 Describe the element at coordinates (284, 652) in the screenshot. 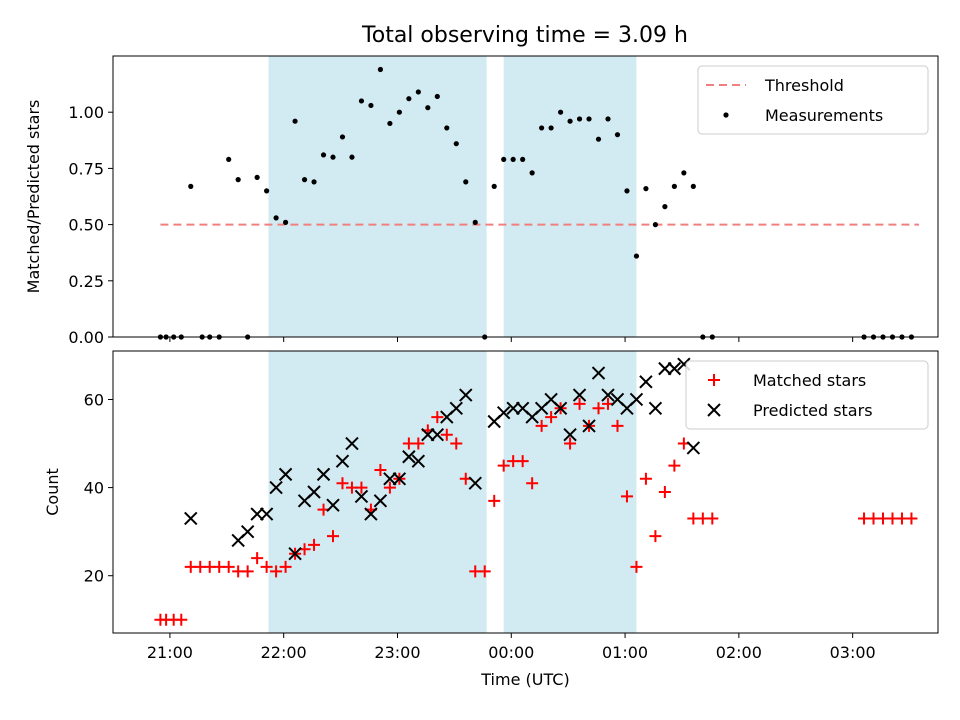

I see `x-tick-label: 22:00` at that location.